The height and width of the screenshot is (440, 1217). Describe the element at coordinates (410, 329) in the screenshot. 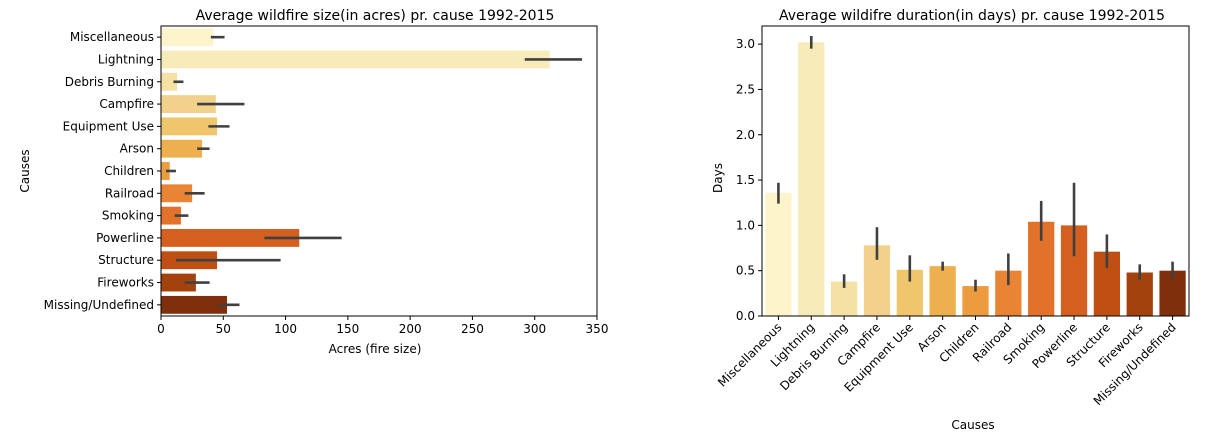

I see `x-tick-label: 200` at that location.